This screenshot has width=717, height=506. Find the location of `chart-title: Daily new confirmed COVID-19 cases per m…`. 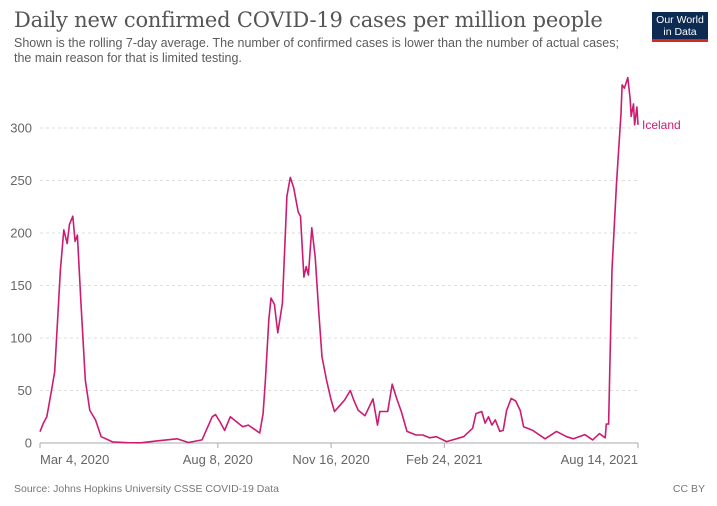

chart-title: Daily new confirmed COVID-19 cases per m… is located at coordinates (308, 20).